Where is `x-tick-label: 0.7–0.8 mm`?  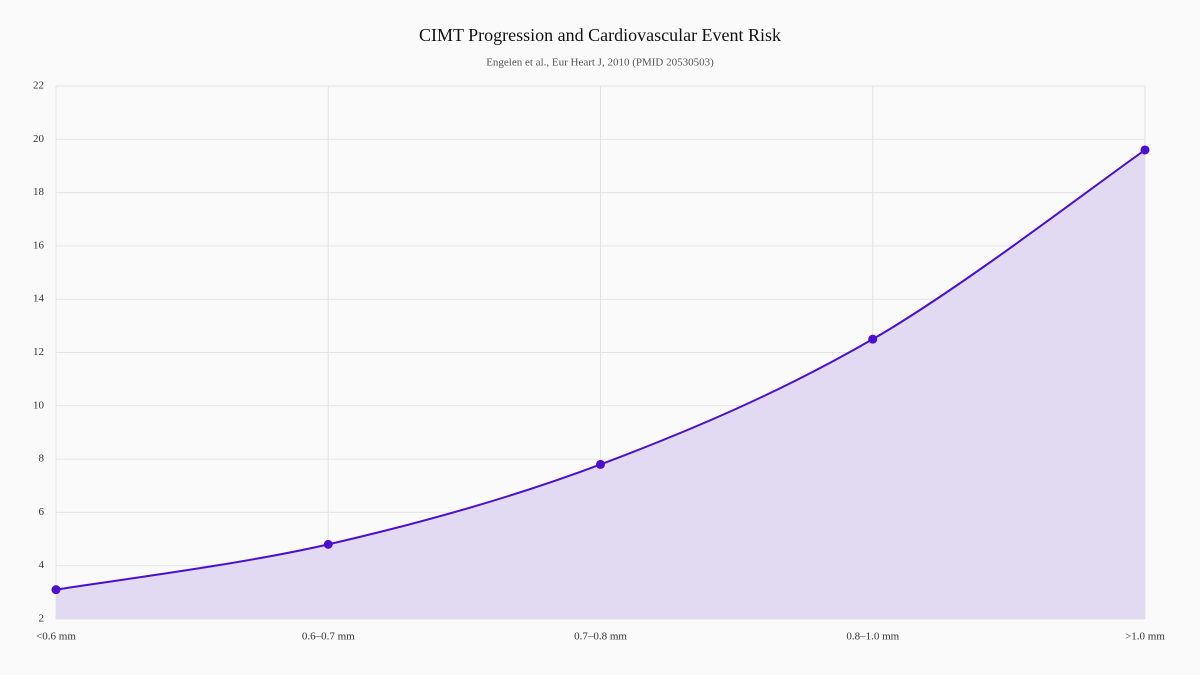
x-tick-label: 0.7–0.8 mm is located at coordinates (600, 637).